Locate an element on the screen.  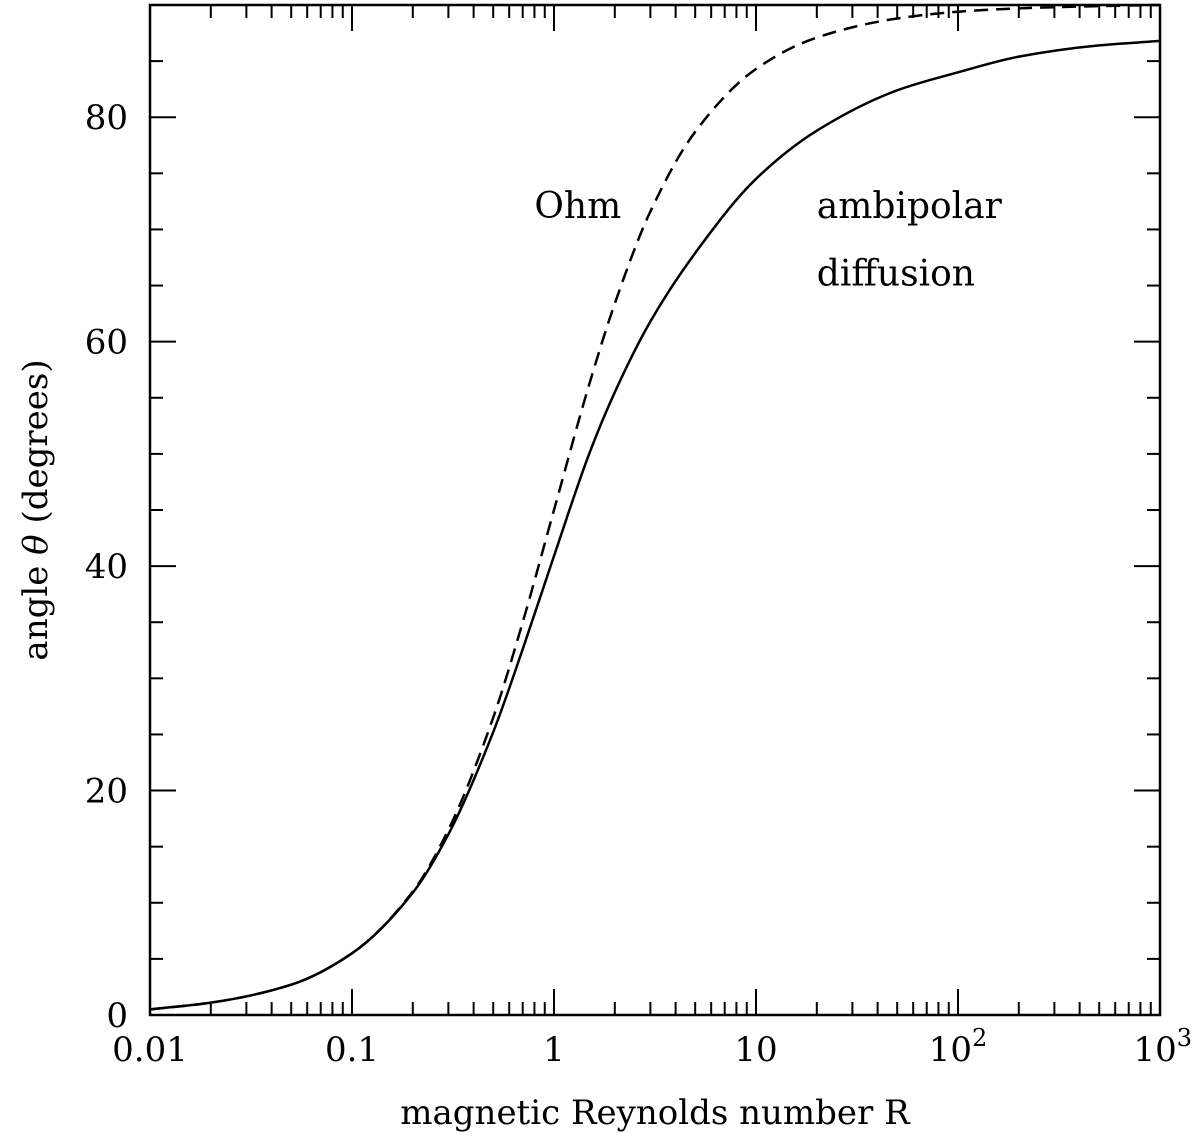
annotation-label: Ohm is located at coordinates (577, 206).